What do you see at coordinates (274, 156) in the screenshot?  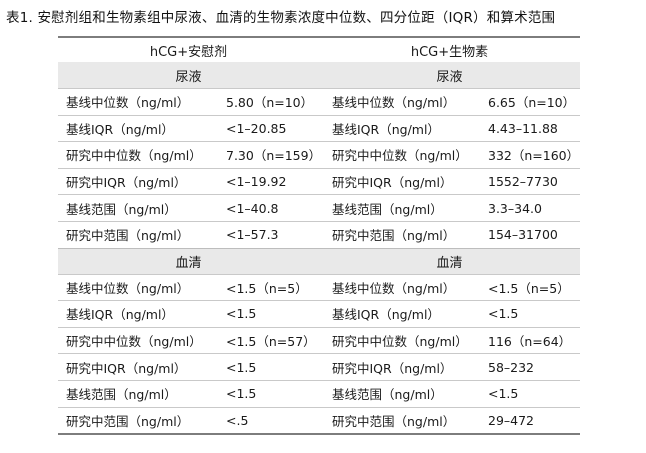 I see `row-value: 7.30（n=159）` at bounding box center [274, 156].